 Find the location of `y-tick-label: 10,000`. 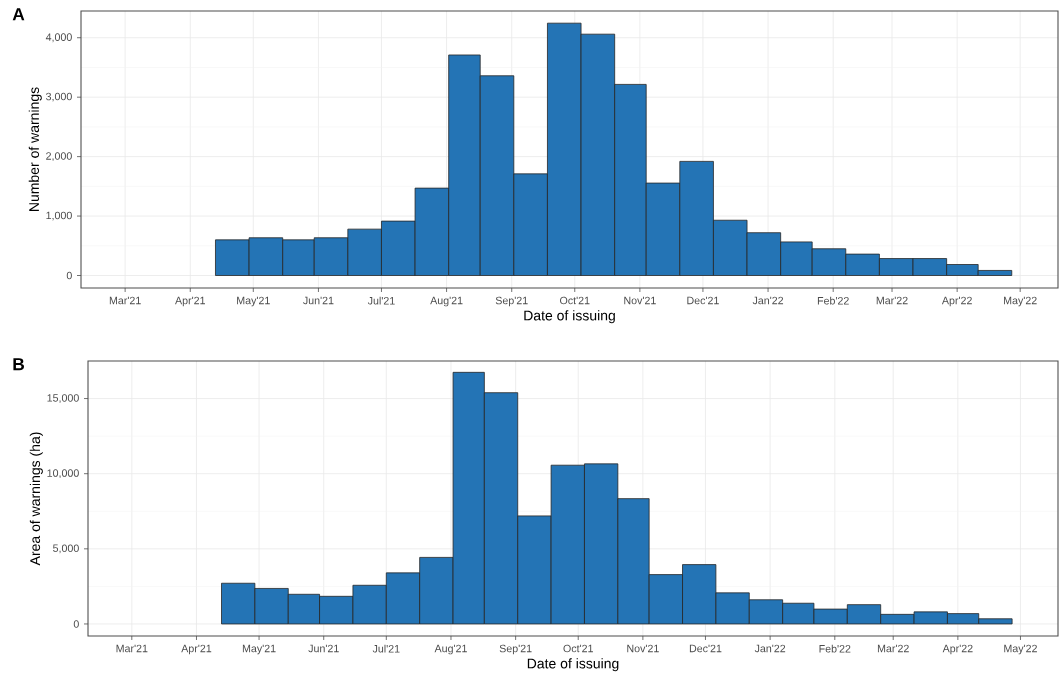

y-tick-label: 10,000 is located at coordinates (63, 474).